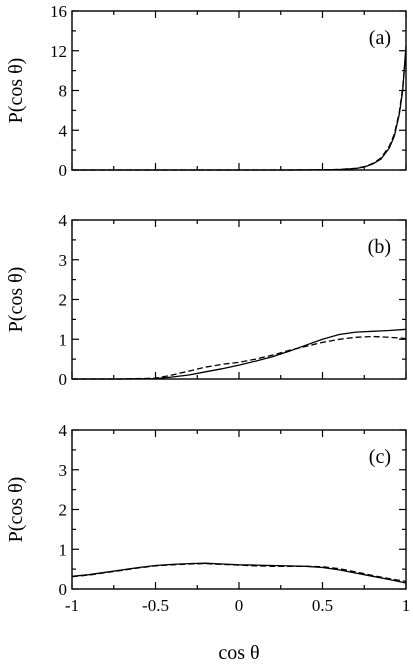  What do you see at coordinates (155, 605) in the screenshot?
I see `x-tick-label: -0.5` at bounding box center [155, 605].